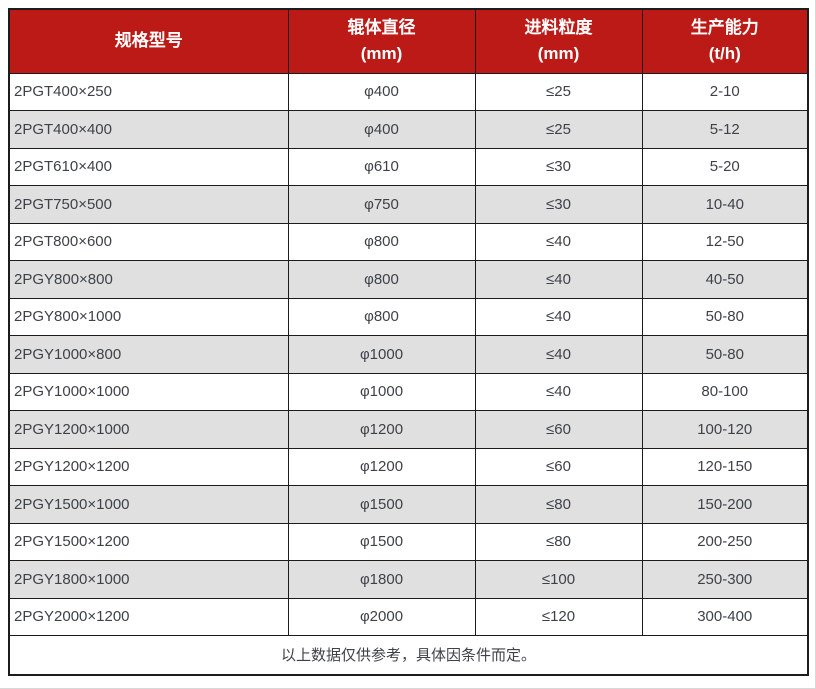 The height and width of the screenshot is (689, 816). I want to click on table-row: 2PGY1000×800 φ1000 ≤40 50-80, so click(408, 354).